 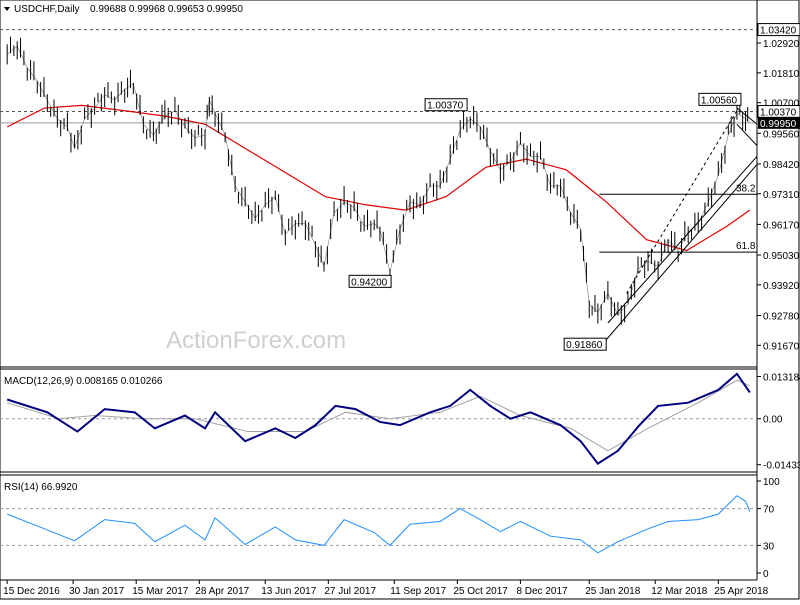 I want to click on price-ytick-label: 0.95030, so click(x=781, y=256).